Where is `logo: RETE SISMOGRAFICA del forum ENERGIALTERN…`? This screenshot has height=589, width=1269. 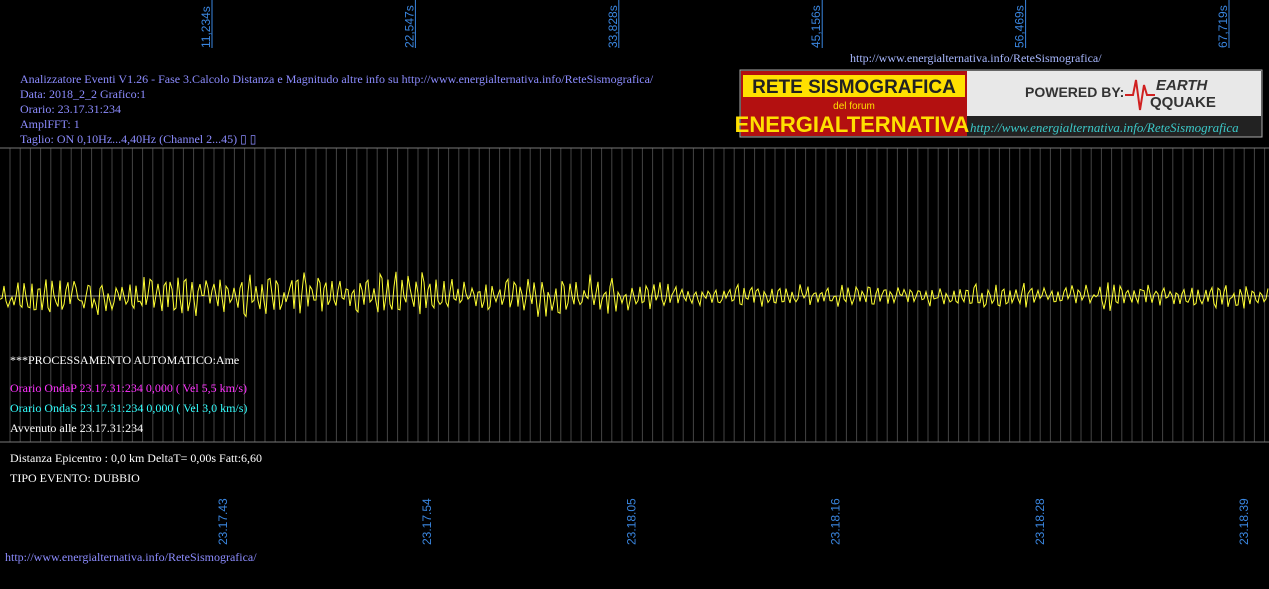 logo: RETE SISMOGRAFICA del forum ENERGIALTERN… is located at coordinates (999, 103).